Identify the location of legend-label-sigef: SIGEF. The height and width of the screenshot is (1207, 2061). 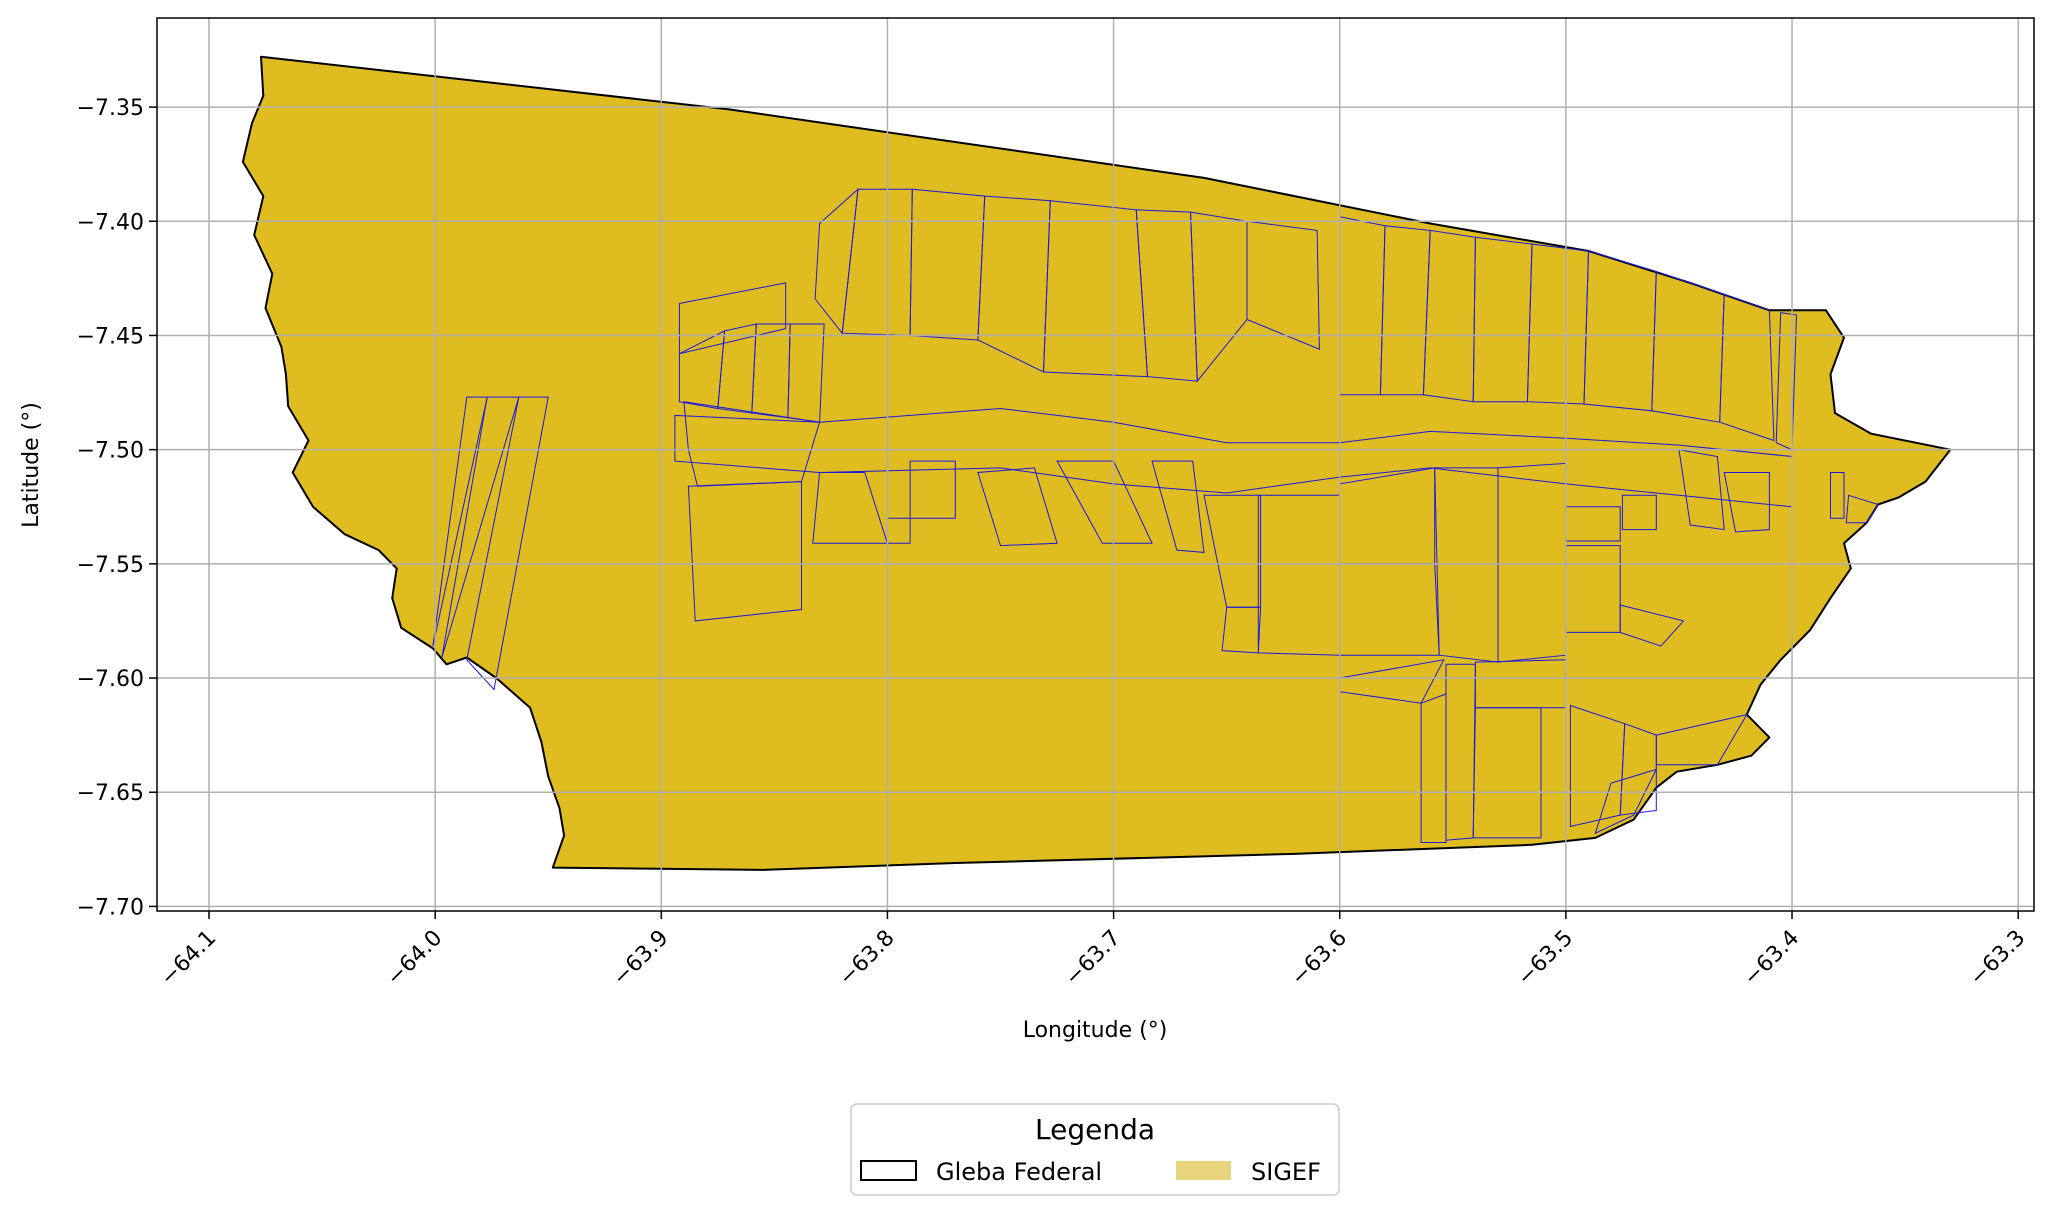
(1286, 1172).